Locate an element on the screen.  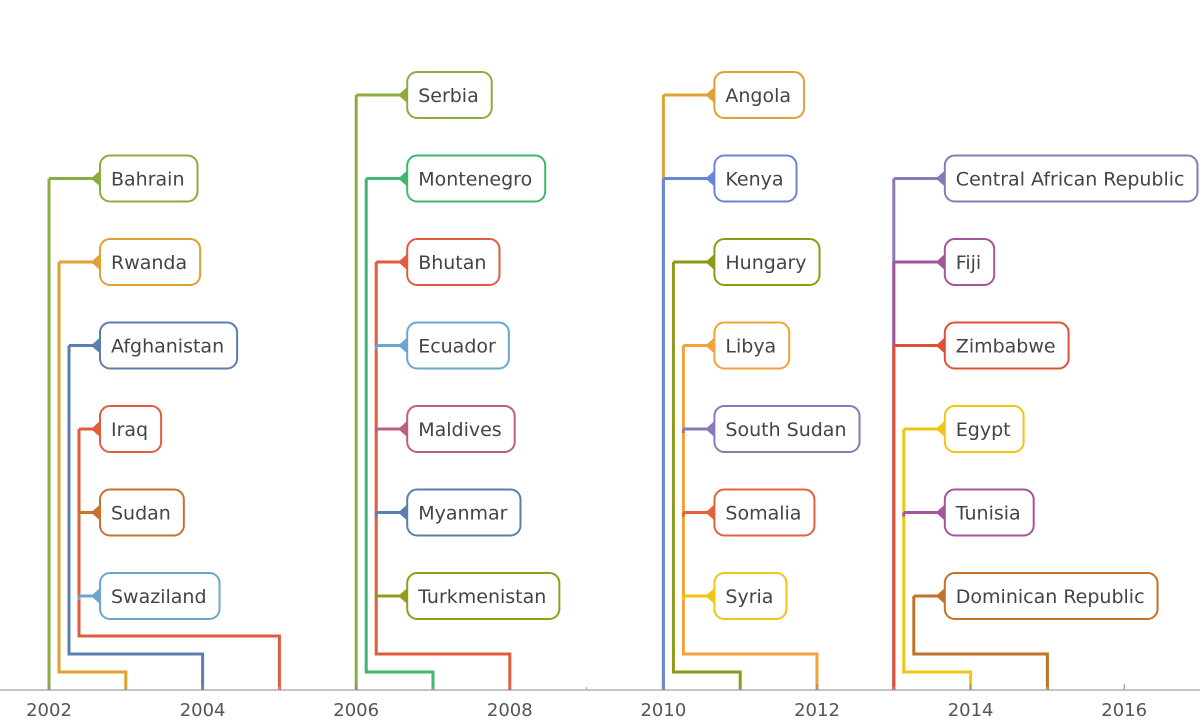
event-label: Swaziland is located at coordinates (159, 597).